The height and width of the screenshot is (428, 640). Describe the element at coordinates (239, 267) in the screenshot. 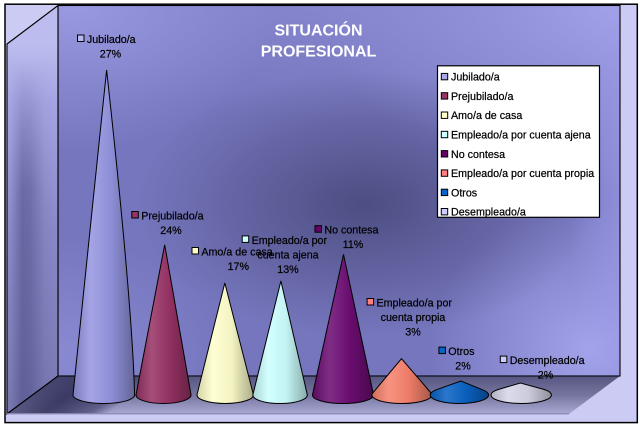

I see `svg-text: 17%` at that location.